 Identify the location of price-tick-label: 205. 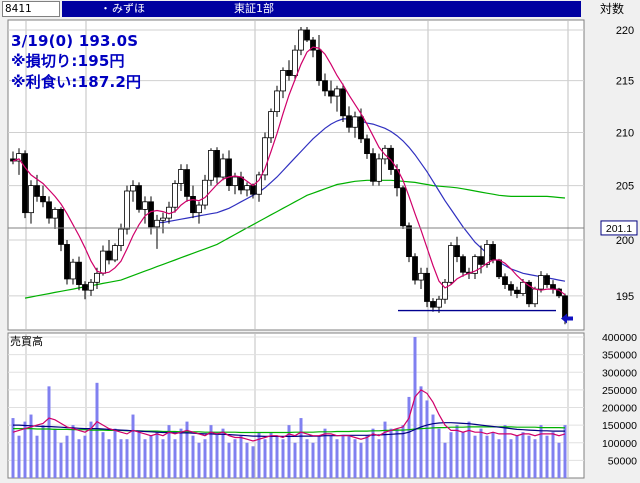
(625, 187).